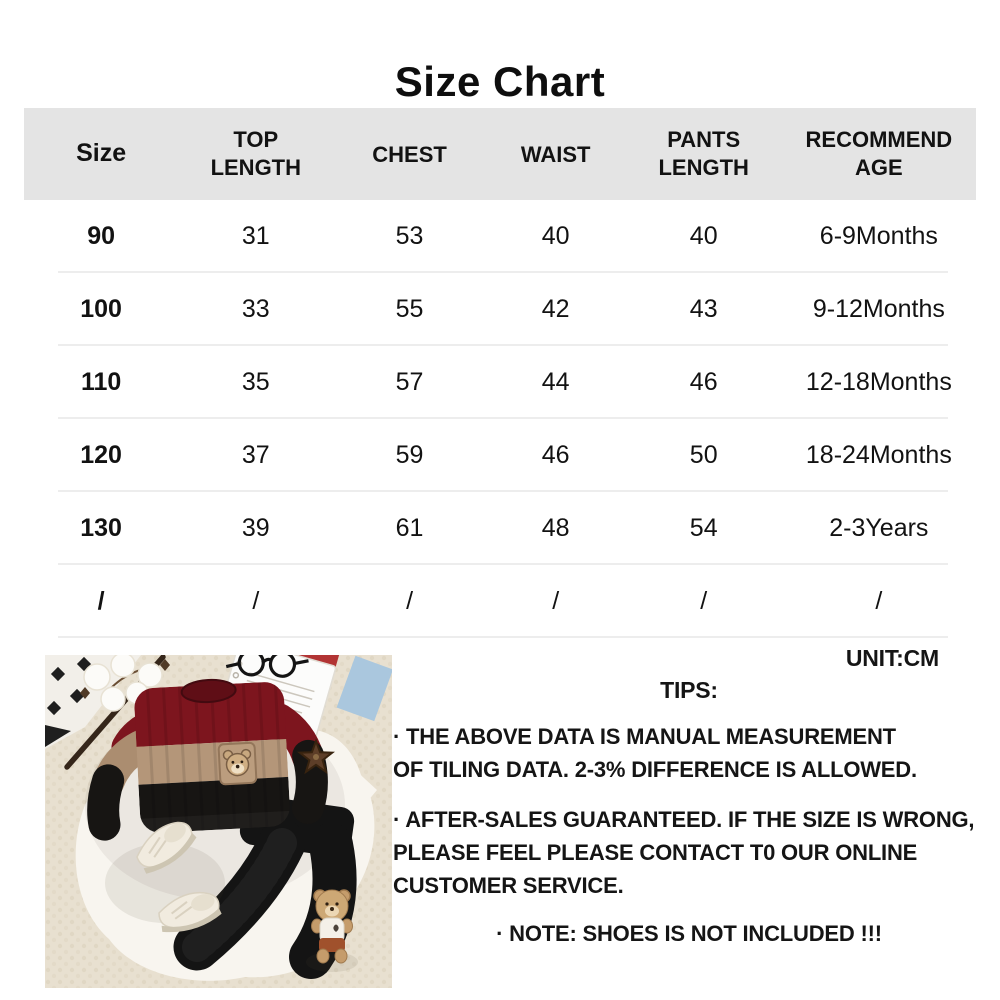 The image size is (1000, 1000). I want to click on cell-pants-length: 46, so click(703, 382).